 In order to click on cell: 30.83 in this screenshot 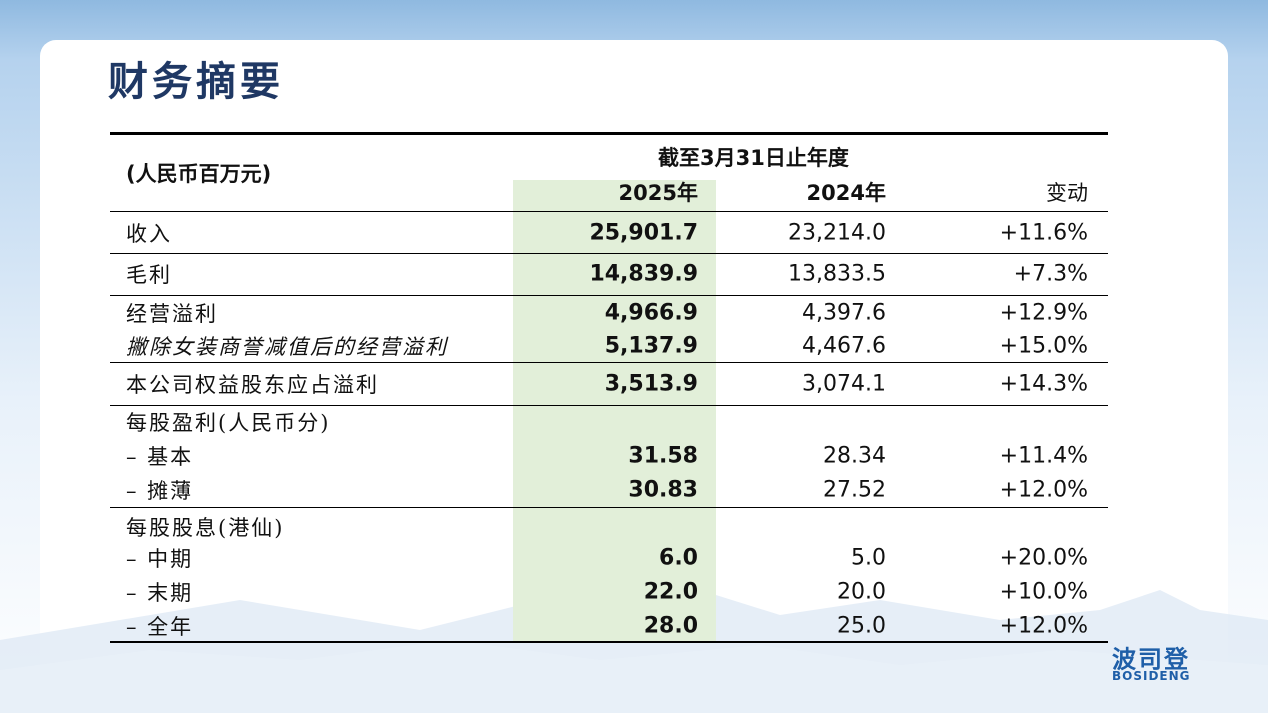, I will do `click(663, 490)`.